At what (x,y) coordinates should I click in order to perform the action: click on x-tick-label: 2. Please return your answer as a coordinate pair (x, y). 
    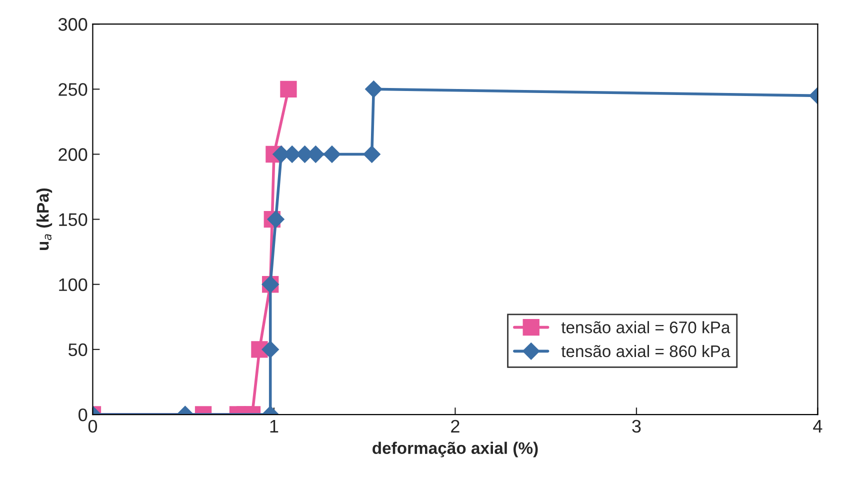
    Looking at the image, I should click on (455, 426).